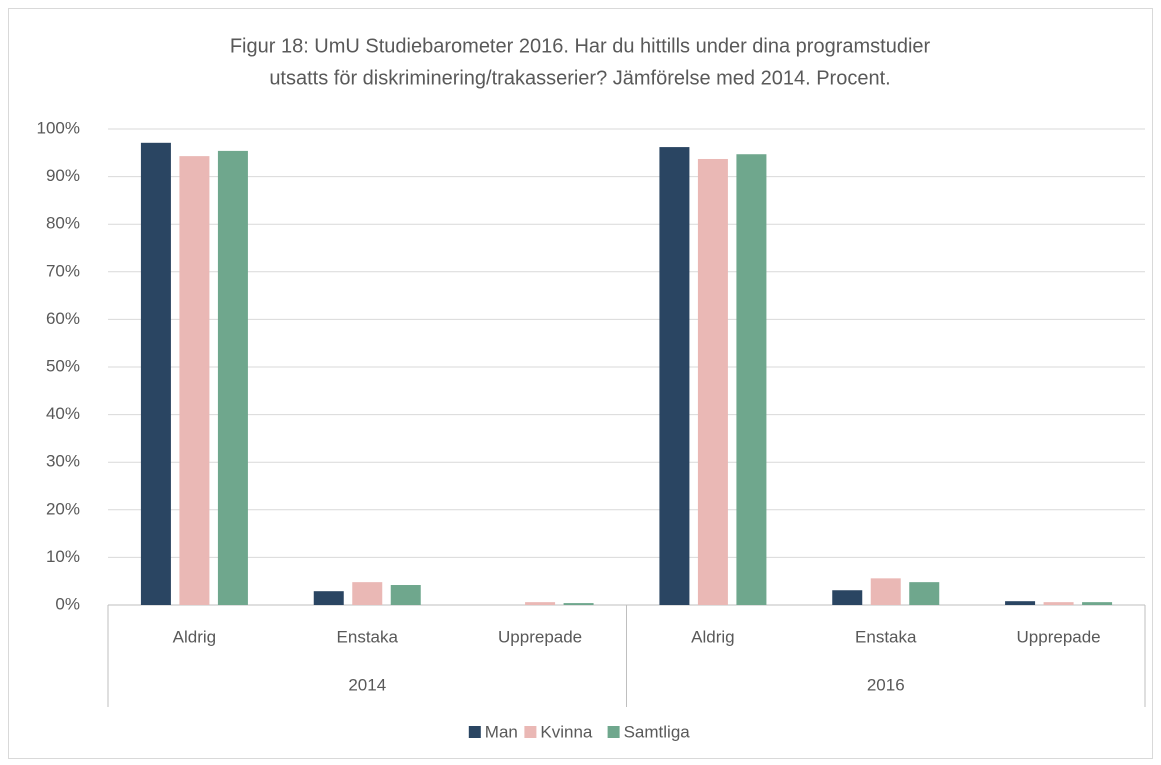 Image resolution: width=1161 pixels, height=765 pixels. I want to click on legend-label: Kvinna, so click(566, 731).